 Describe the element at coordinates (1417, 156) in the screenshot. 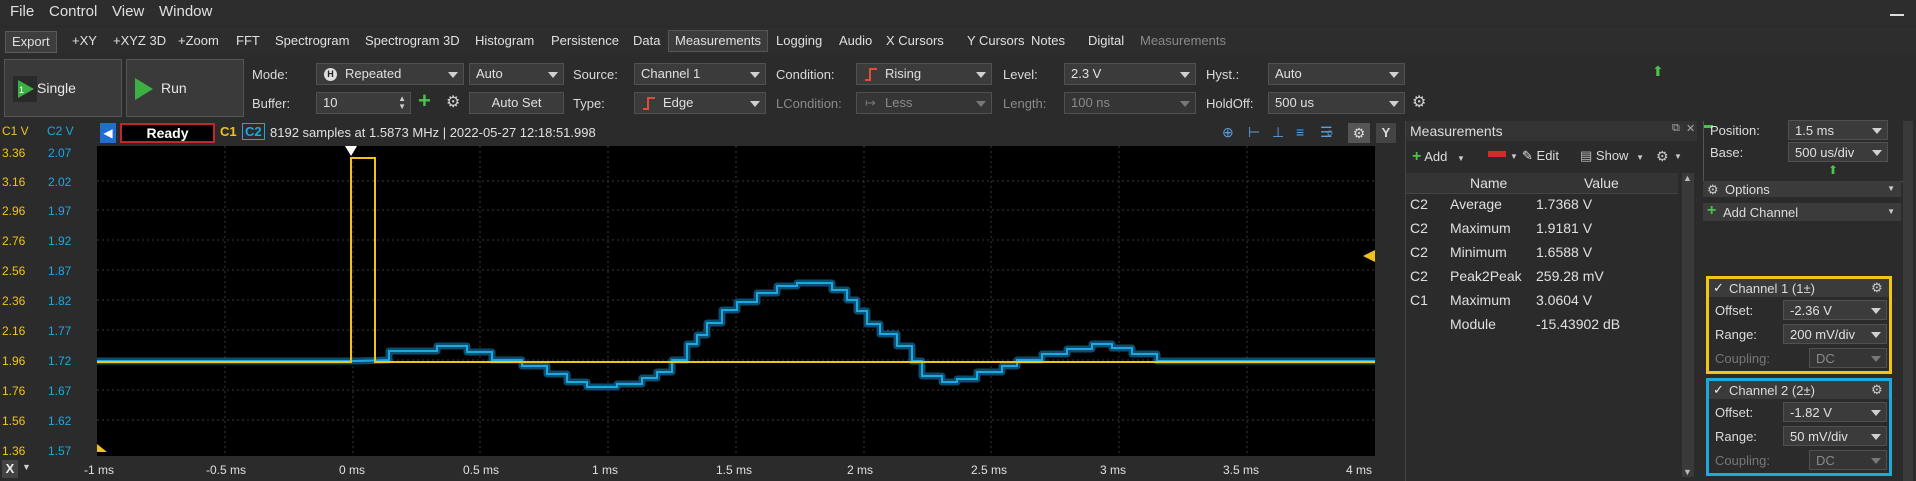

I see `plus-icon: +` at that location.